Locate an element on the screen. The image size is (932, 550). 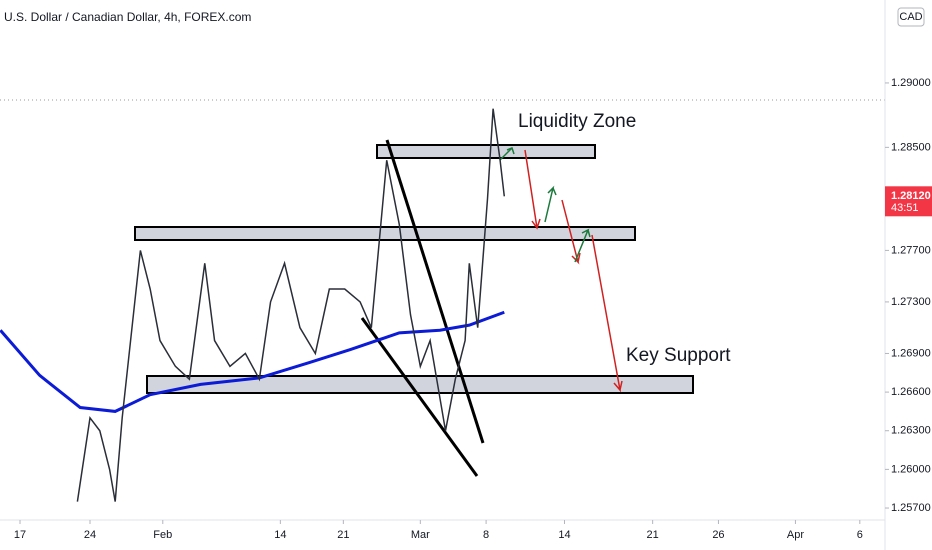
y-tick-label: 1.27300 is located at coordinates (911, 302).